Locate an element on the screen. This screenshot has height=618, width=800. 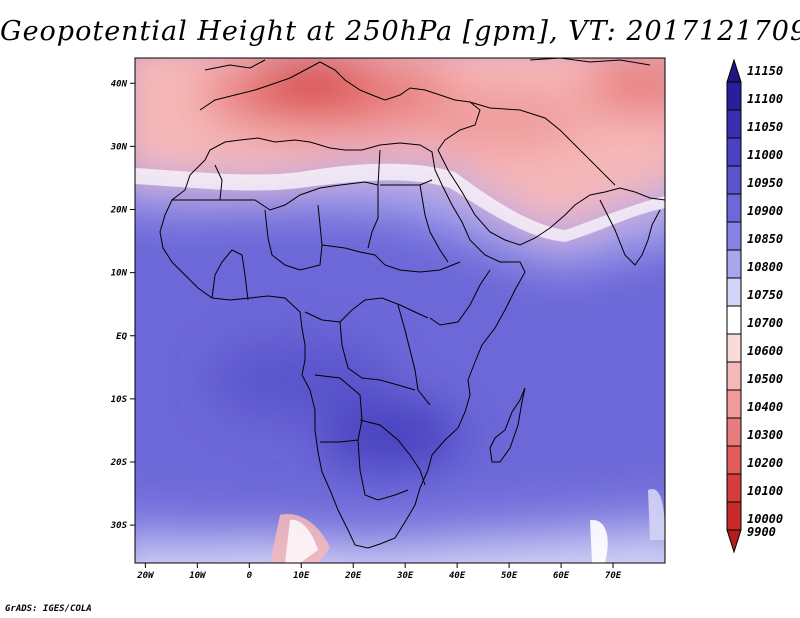
lon-tick-label: 60E is located at coordinates (561, 576).